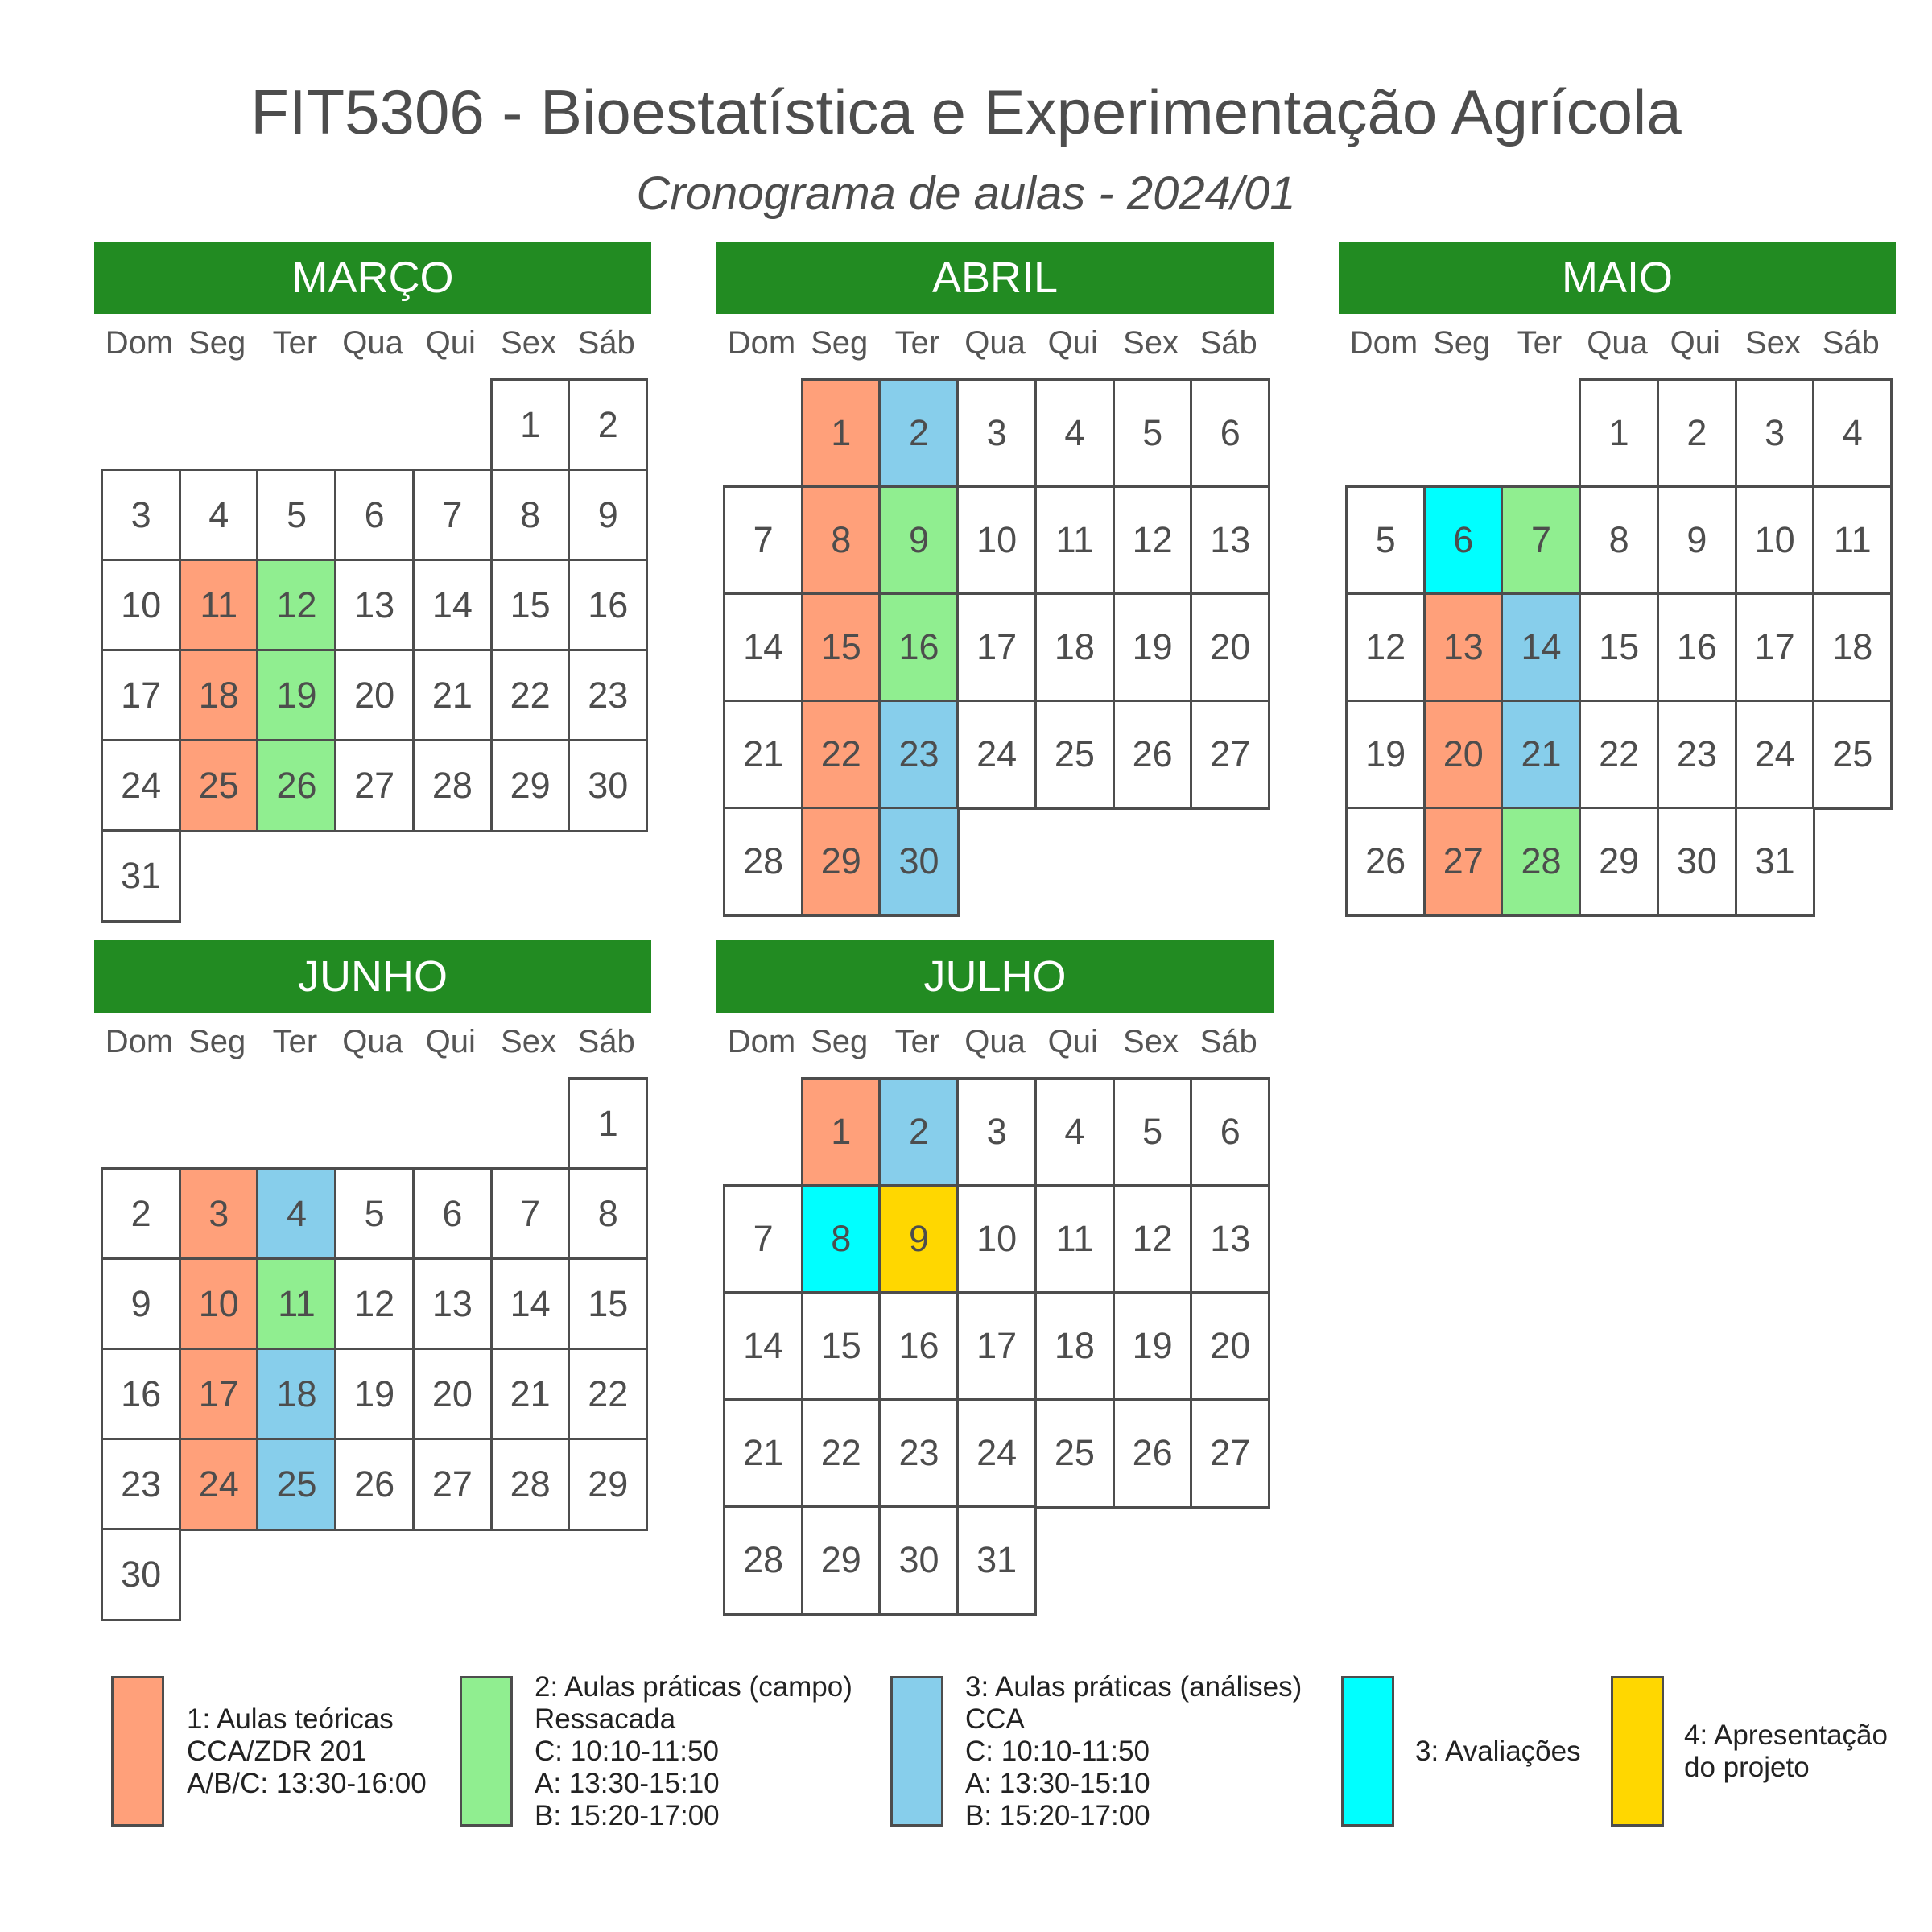 The width and height of the screenshot is (1932, 1932). Describe the element at coordinates (372, 1041) in the screenshot. I see `weekday-label: Qua` at that location.